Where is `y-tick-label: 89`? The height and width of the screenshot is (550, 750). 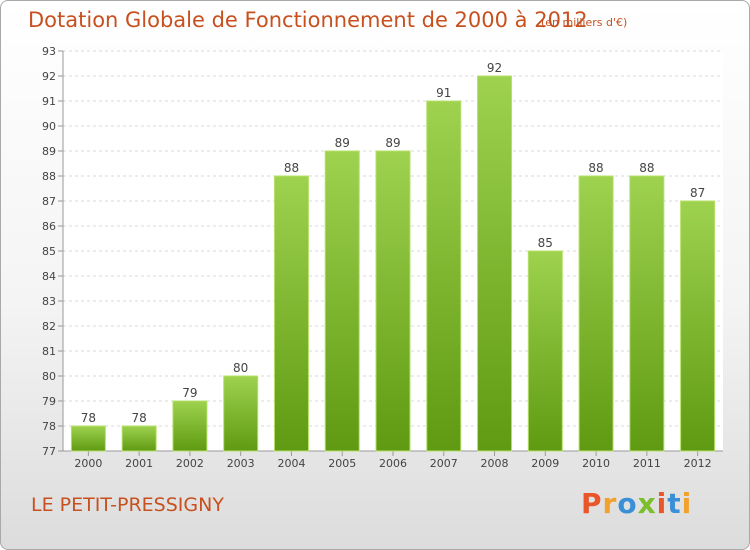 y-tick-label: 89 is located at coordinates (49, 151).